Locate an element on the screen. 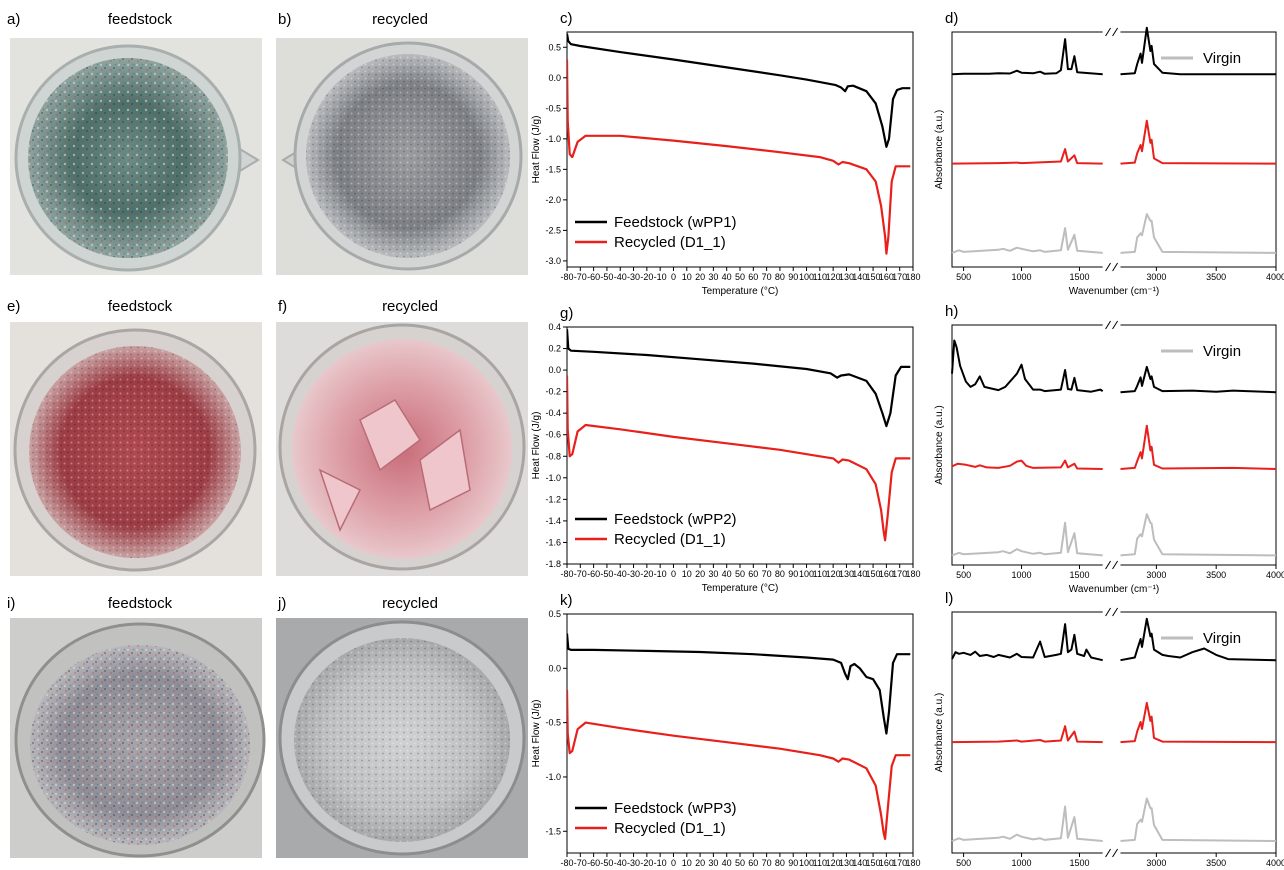  y-axis-label: Absorbance (a.u.) is located at coordinates (939, 733).